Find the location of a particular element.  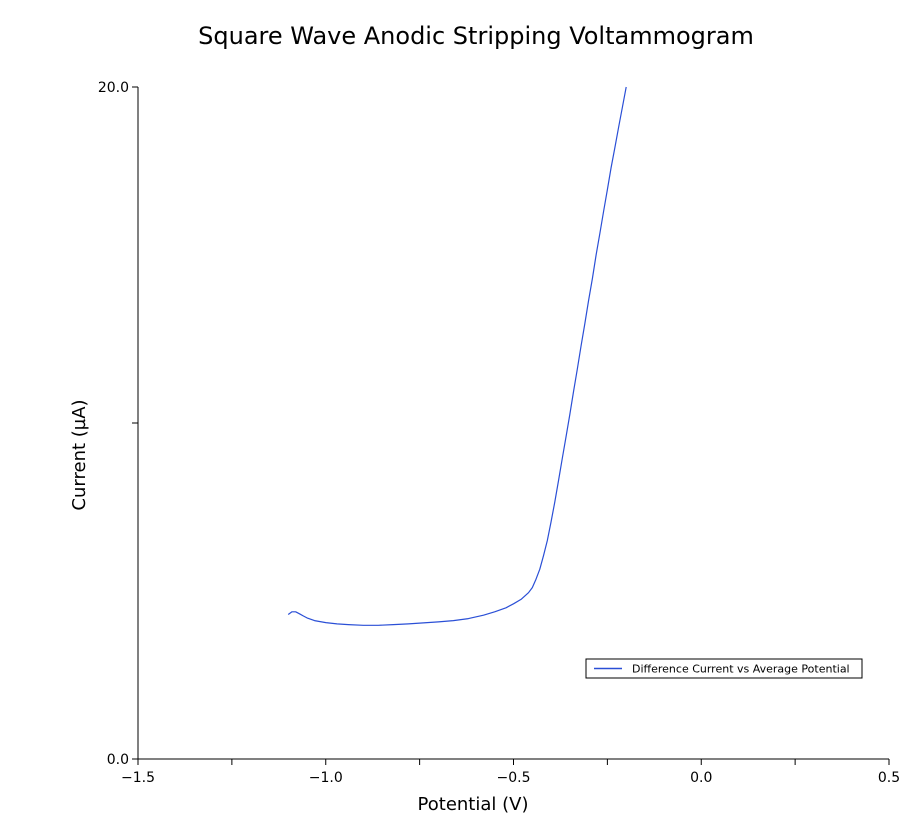

x-tick-label: −1.5 is located at coordinates (138, 778).